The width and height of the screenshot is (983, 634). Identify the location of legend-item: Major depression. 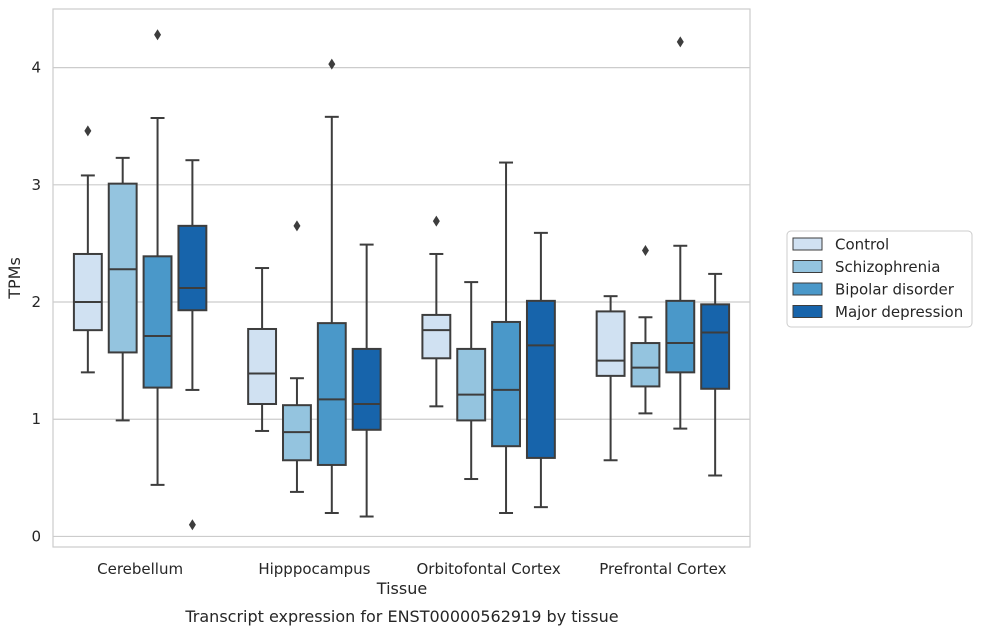
(877, 312).